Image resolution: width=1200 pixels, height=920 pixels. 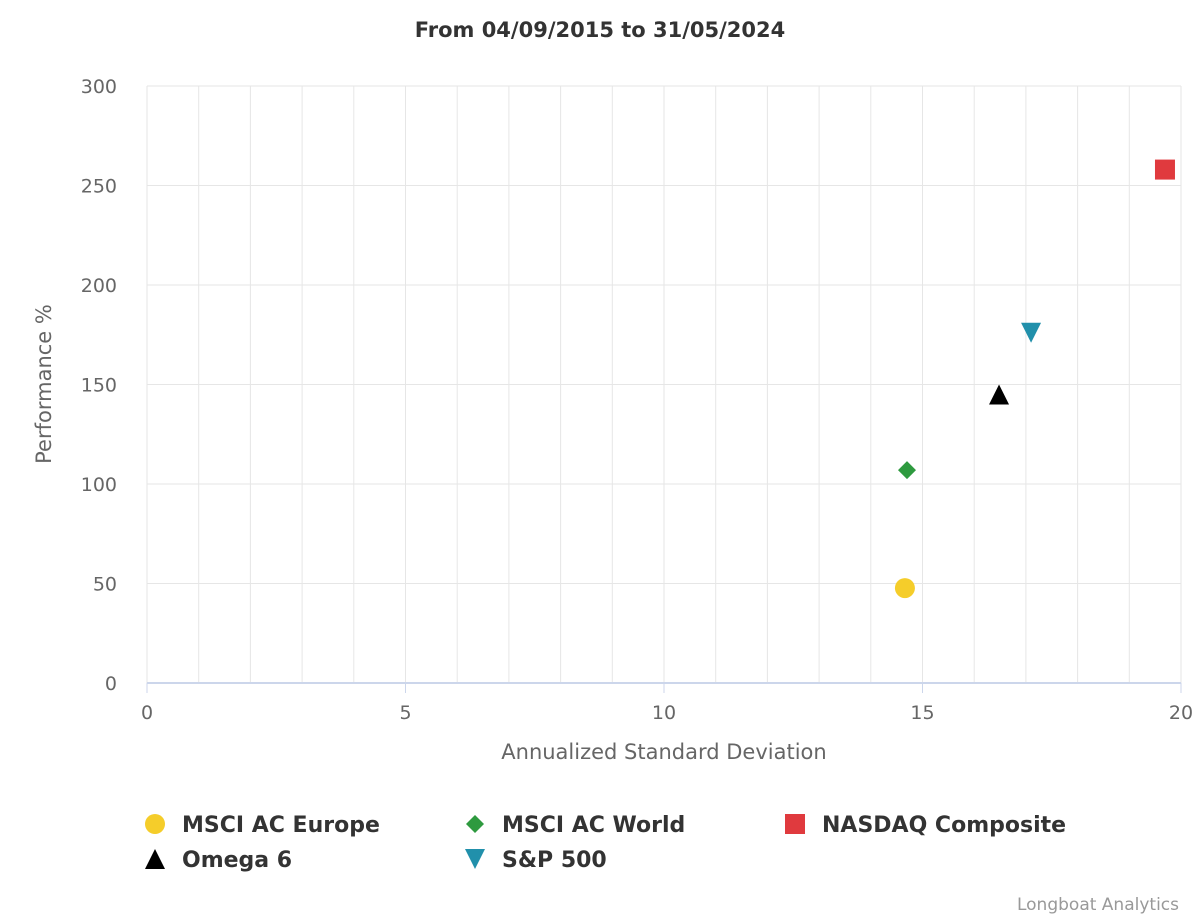 I want to click on legend-item: S&P 500, so click(x=536, y=860).